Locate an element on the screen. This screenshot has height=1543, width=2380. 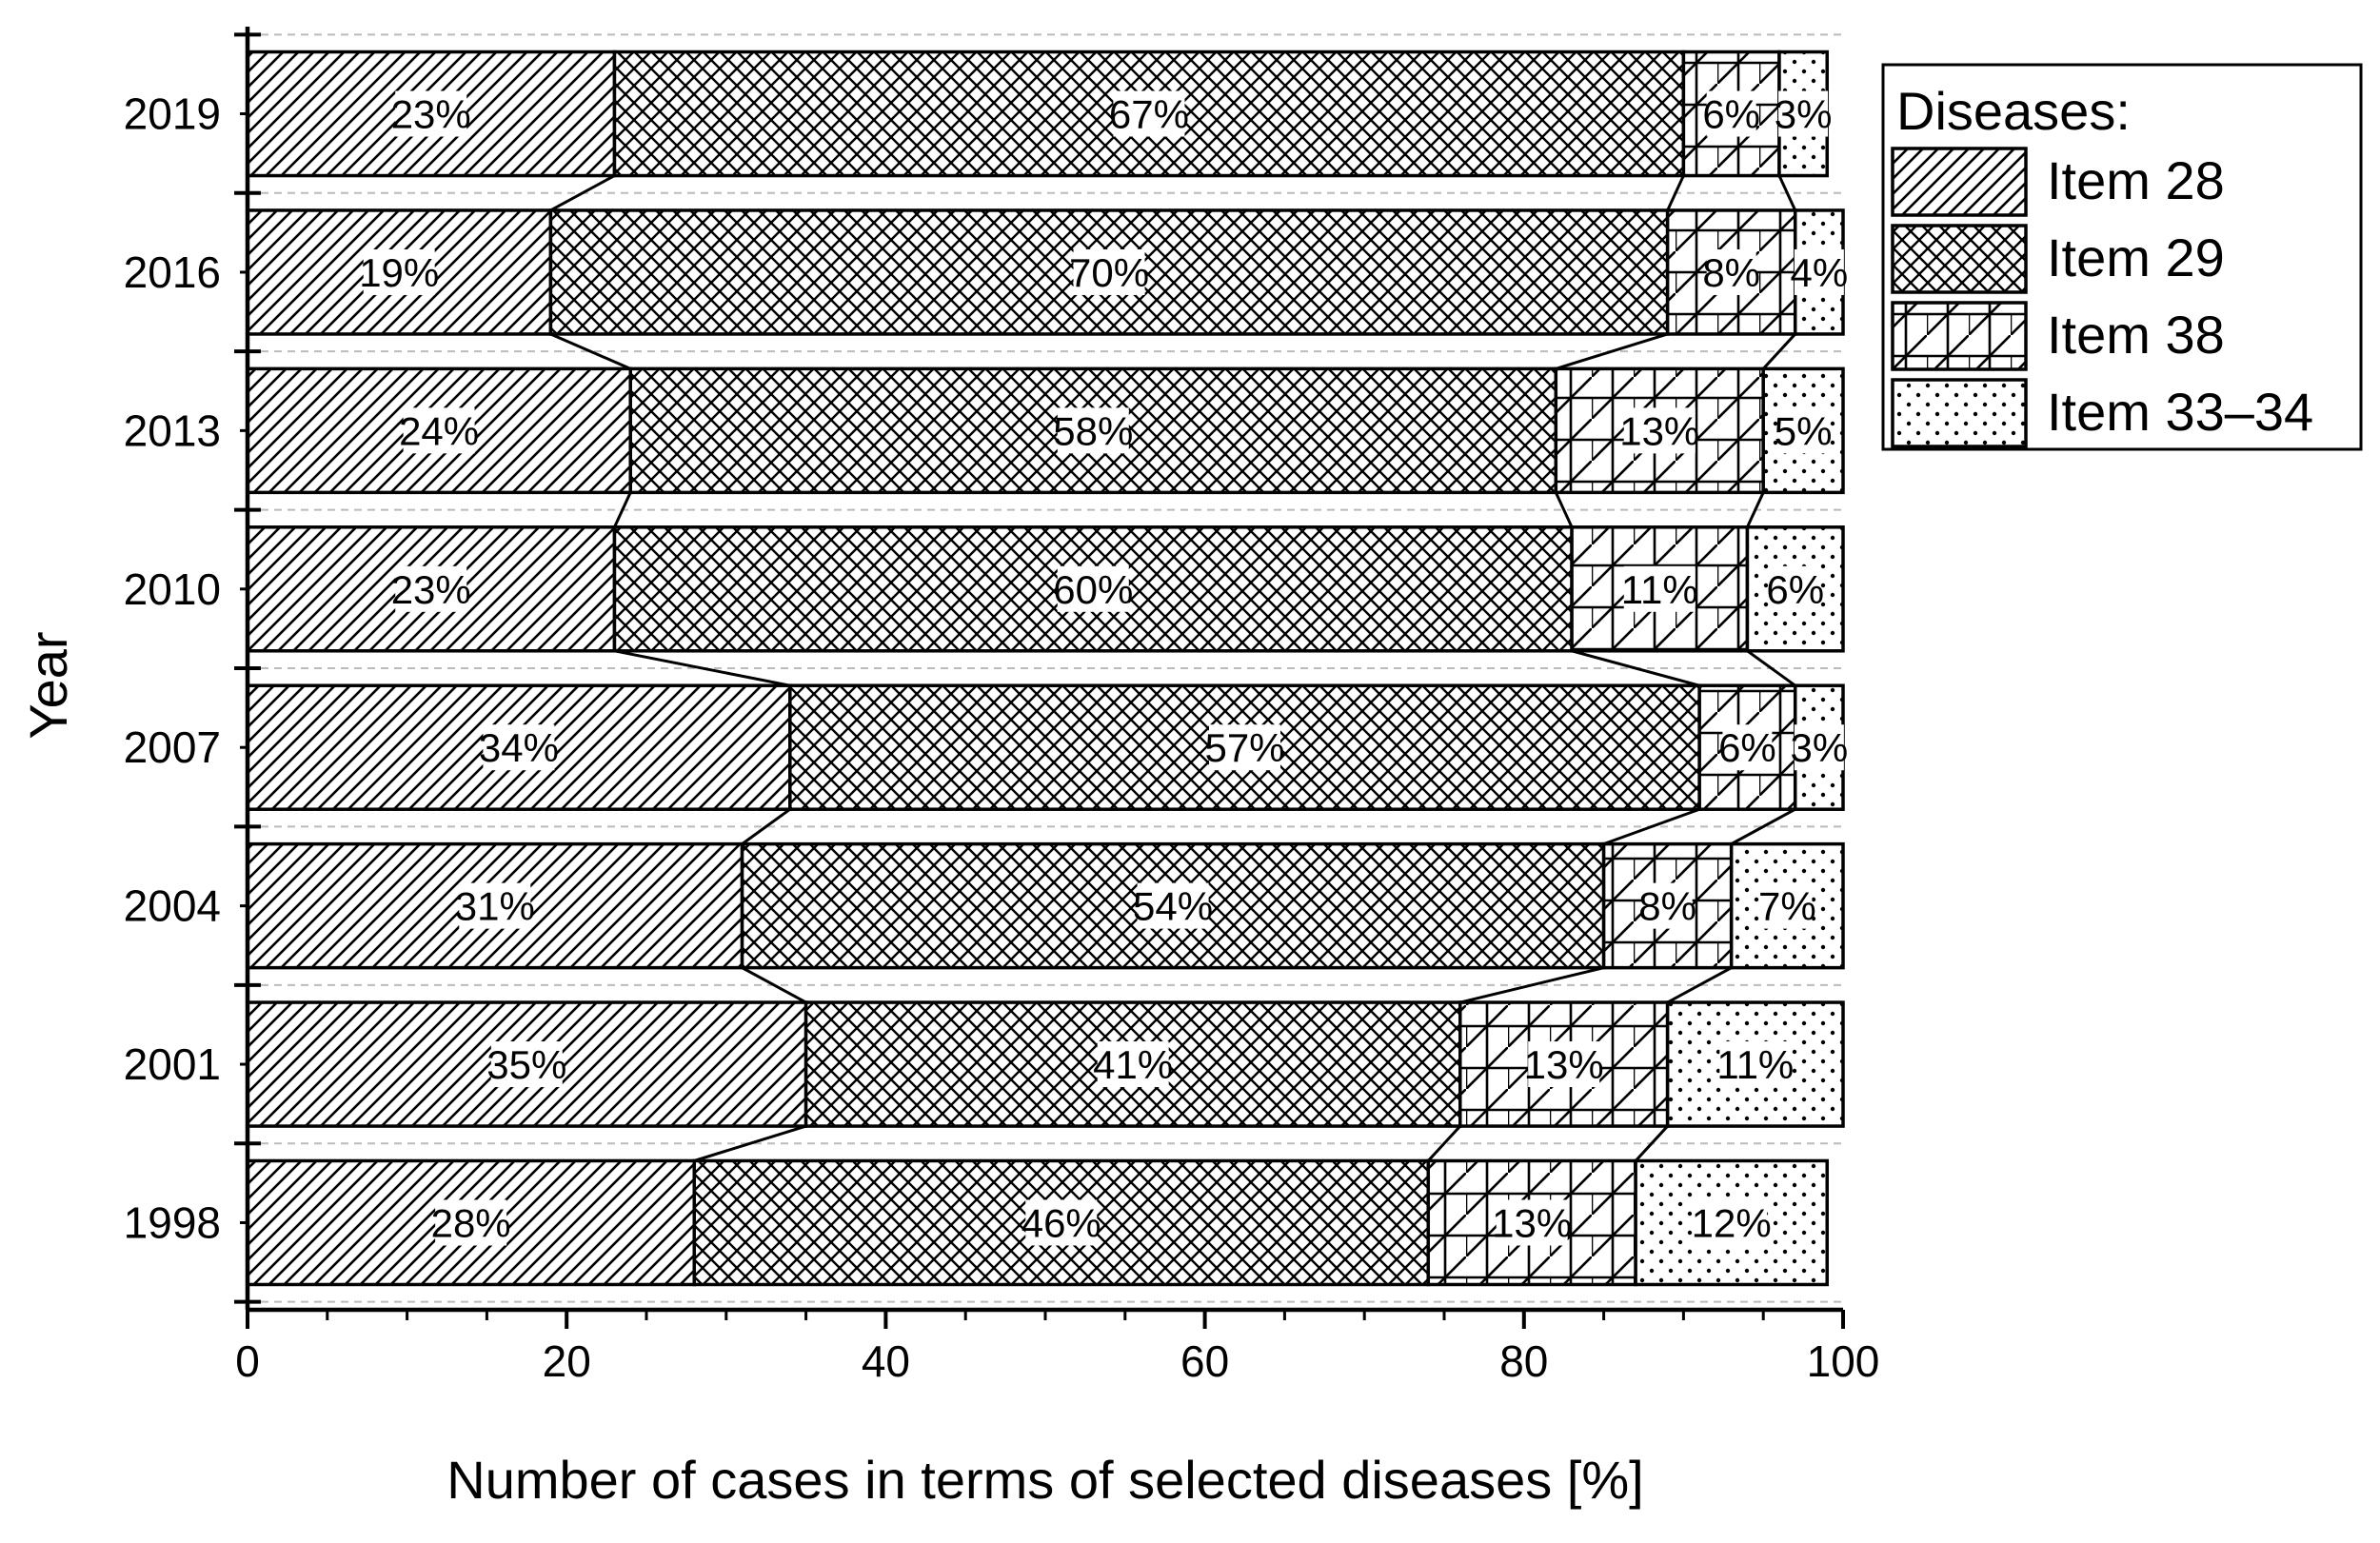
data-label: 23% is located at coordinates (431, 114).